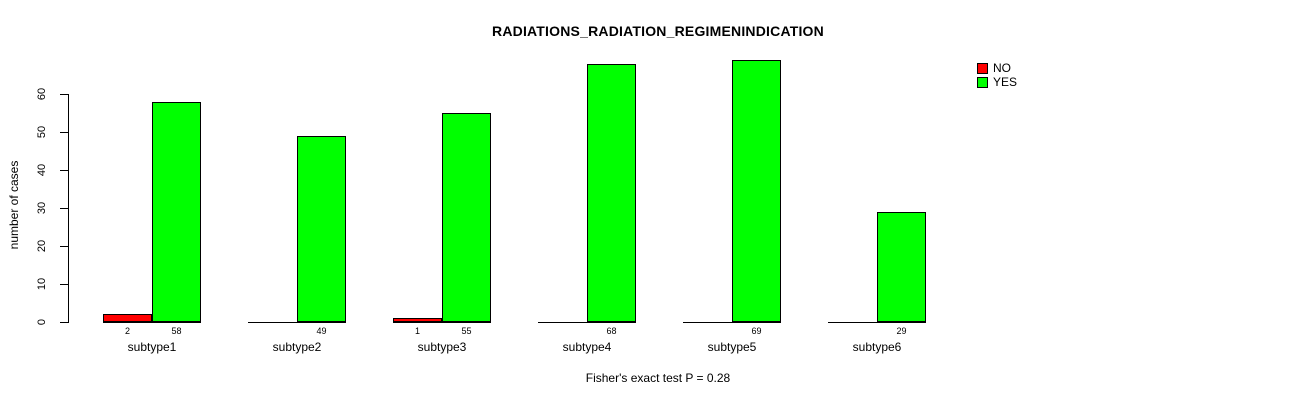 Image resolution: width=1290 pixels, height=400 pixels. What do you see at coordinates (466, 217) in the screenshot?
I see `bar-yes-subtype3` at bounding box center [466, 217].